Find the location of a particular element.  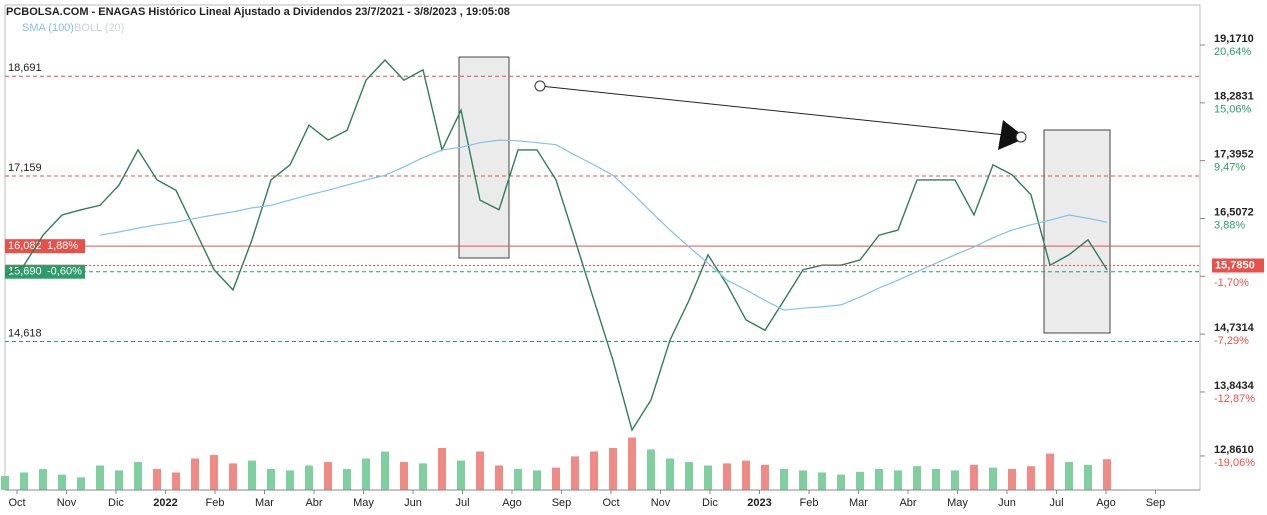

y-tick-pct: -19,06% is located at coordinates (1234, 463).